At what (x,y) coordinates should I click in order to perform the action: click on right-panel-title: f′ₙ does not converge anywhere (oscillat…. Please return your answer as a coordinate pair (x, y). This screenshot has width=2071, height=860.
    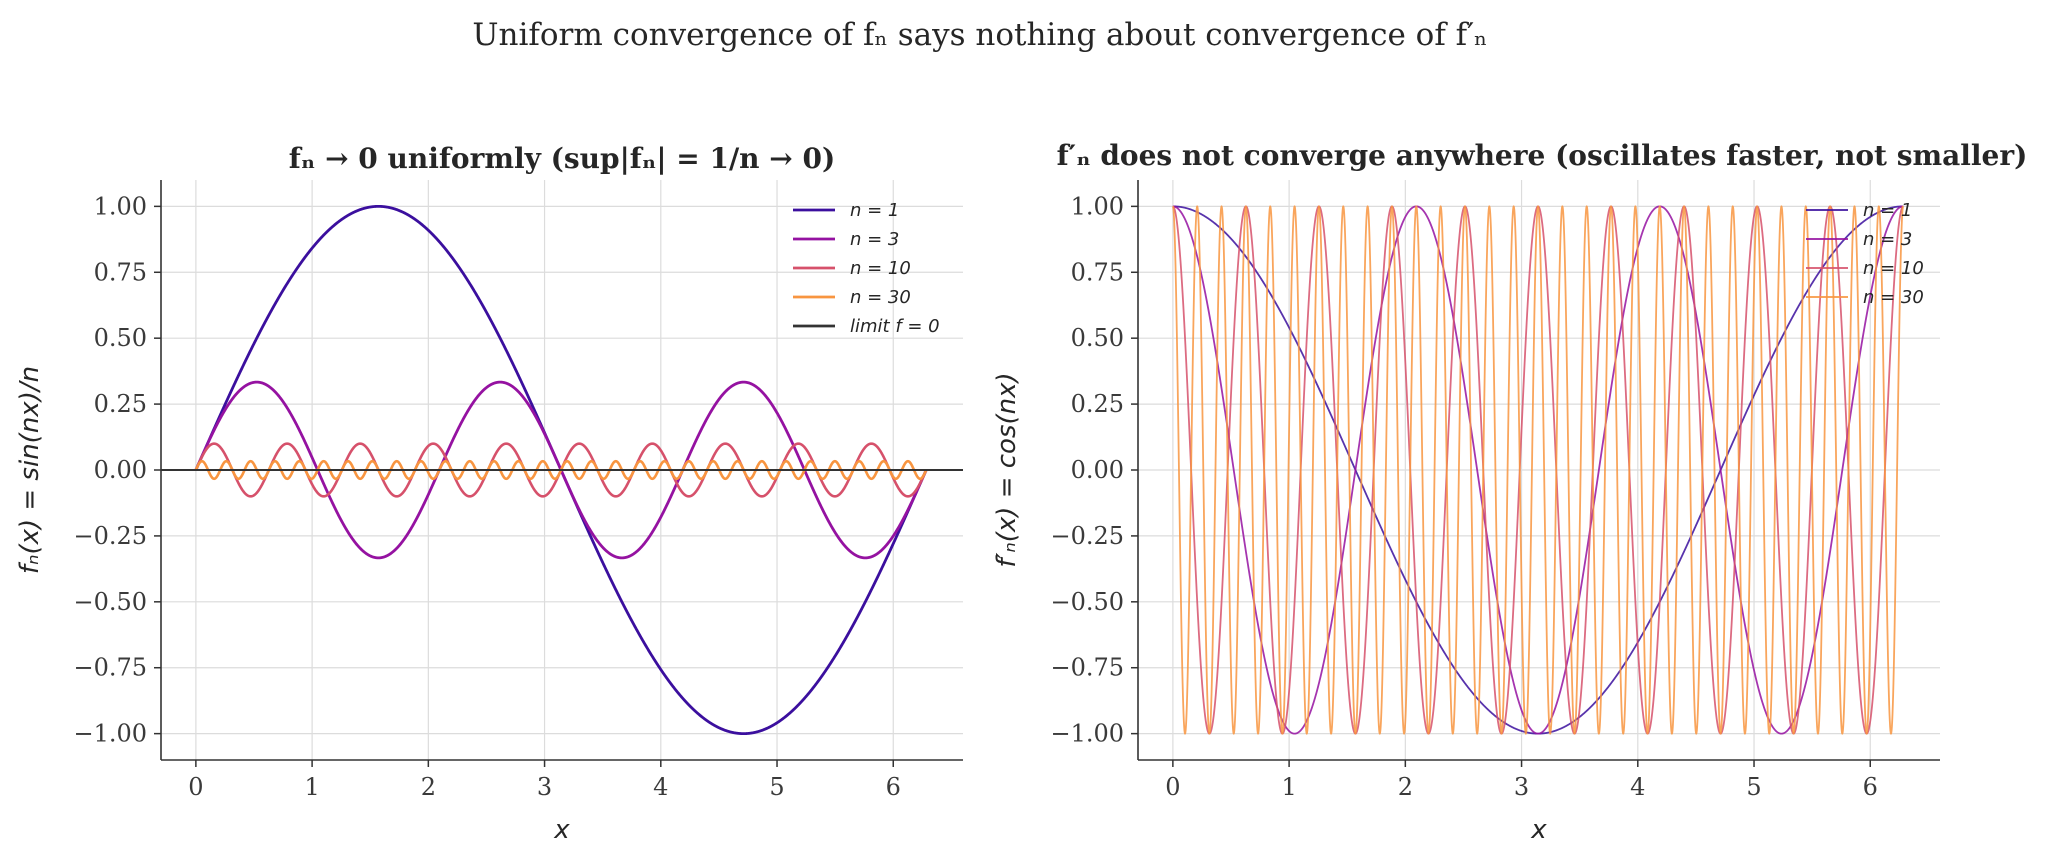
    Looking at the image, I should click on (1542, 155).